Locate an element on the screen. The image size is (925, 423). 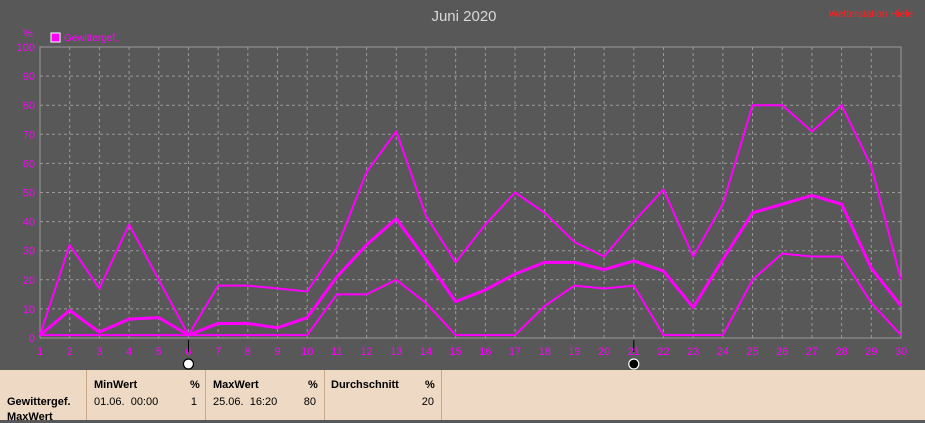
legend-swatch is located at coordinates (55, 37).